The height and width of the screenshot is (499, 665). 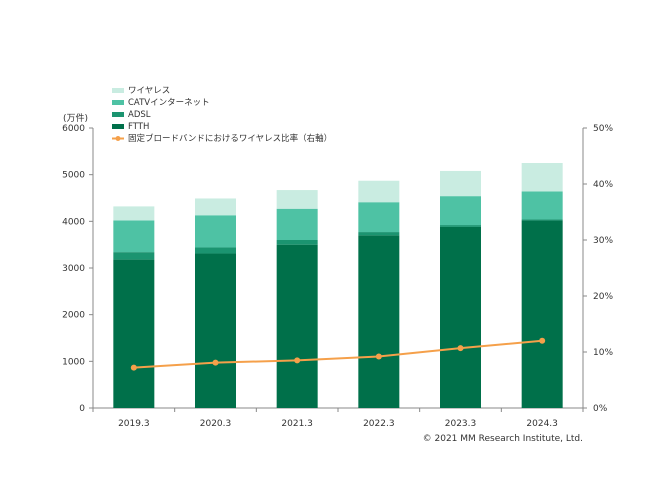 What do you see at coordinates (600, 409) in the screenshot?
I see `right-tick-label: 0%` at bounding box center [600, 409].